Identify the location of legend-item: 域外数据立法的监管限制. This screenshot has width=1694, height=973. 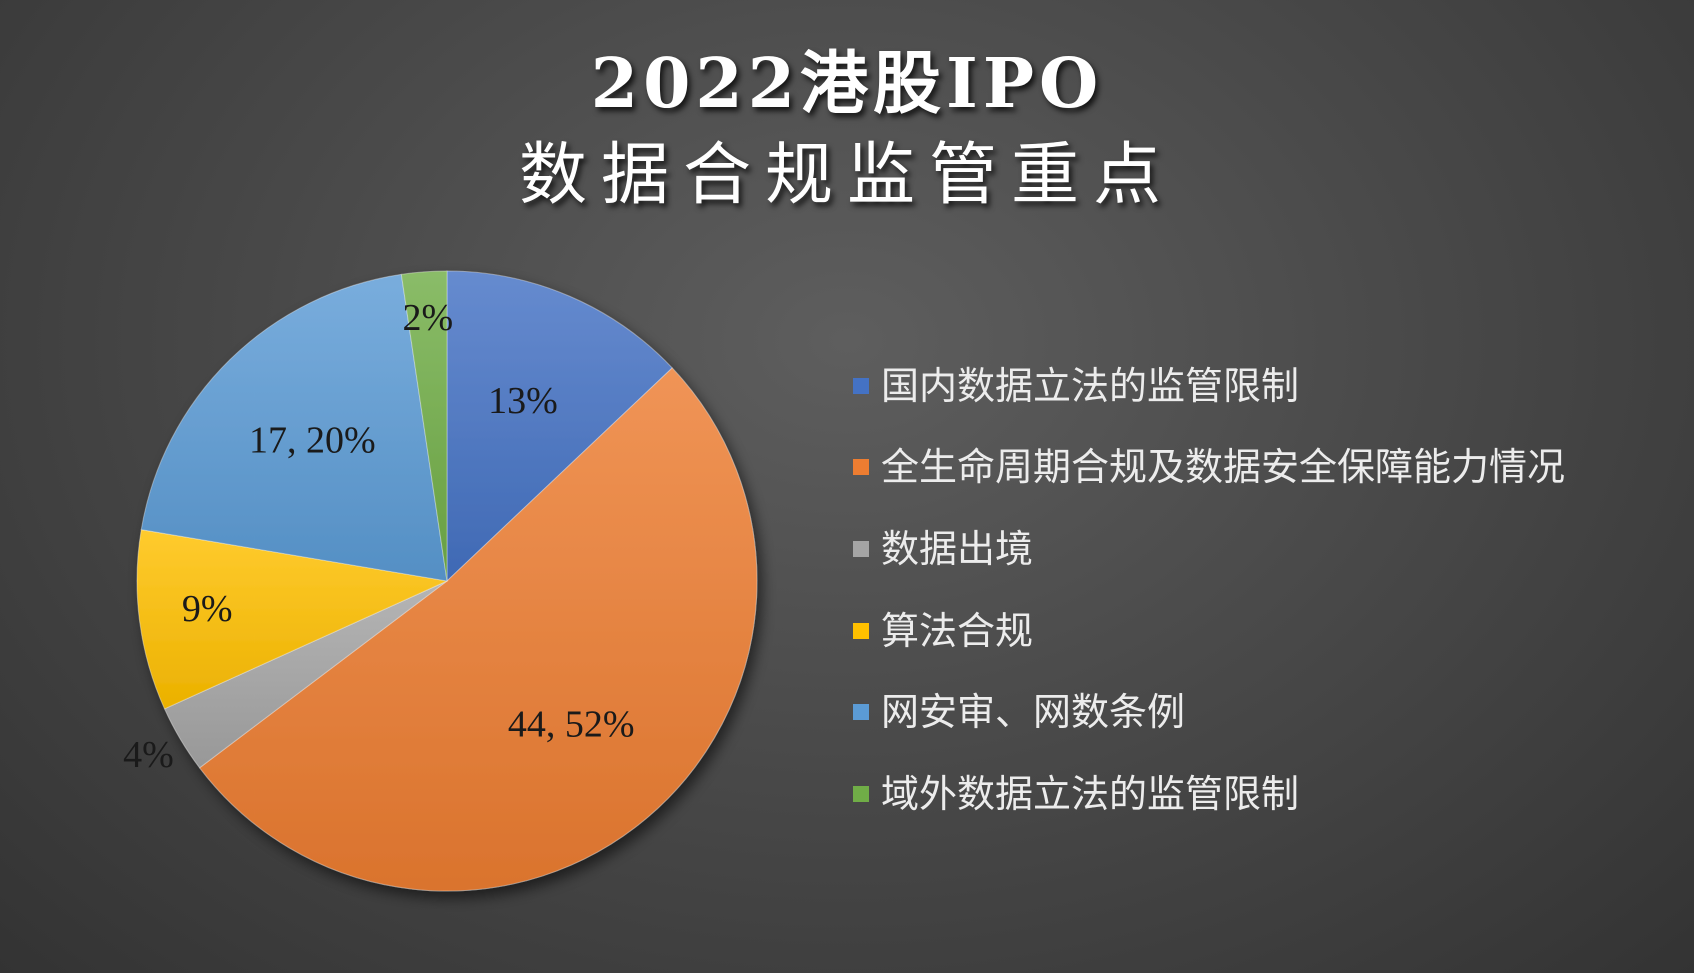
(1209, 794).